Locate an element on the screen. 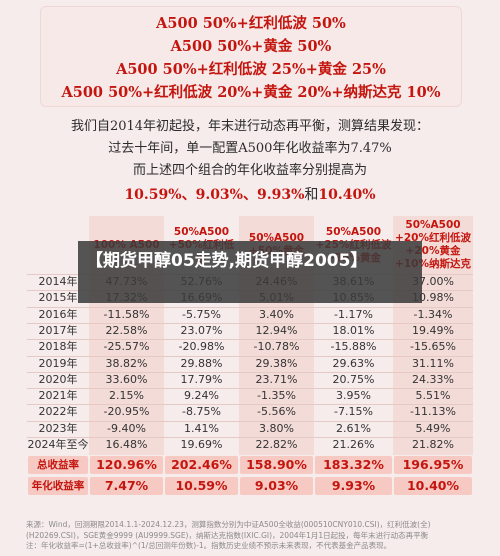 The image size is (500, 556). and-word: 和 is located at coordinates (311, 195).